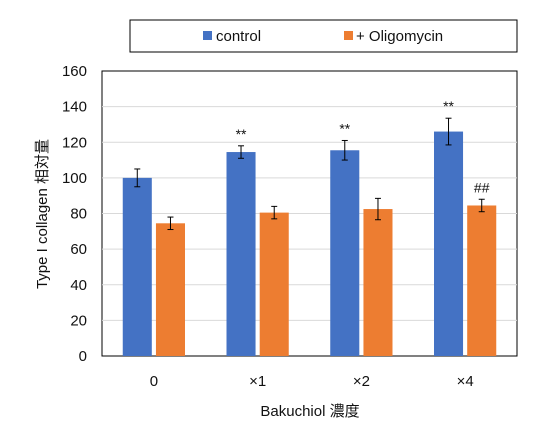  What do you see at coordinates (465, 381) in the screenshot?
I see `x-tick-label: ×4` at bounding box center [465, 381].